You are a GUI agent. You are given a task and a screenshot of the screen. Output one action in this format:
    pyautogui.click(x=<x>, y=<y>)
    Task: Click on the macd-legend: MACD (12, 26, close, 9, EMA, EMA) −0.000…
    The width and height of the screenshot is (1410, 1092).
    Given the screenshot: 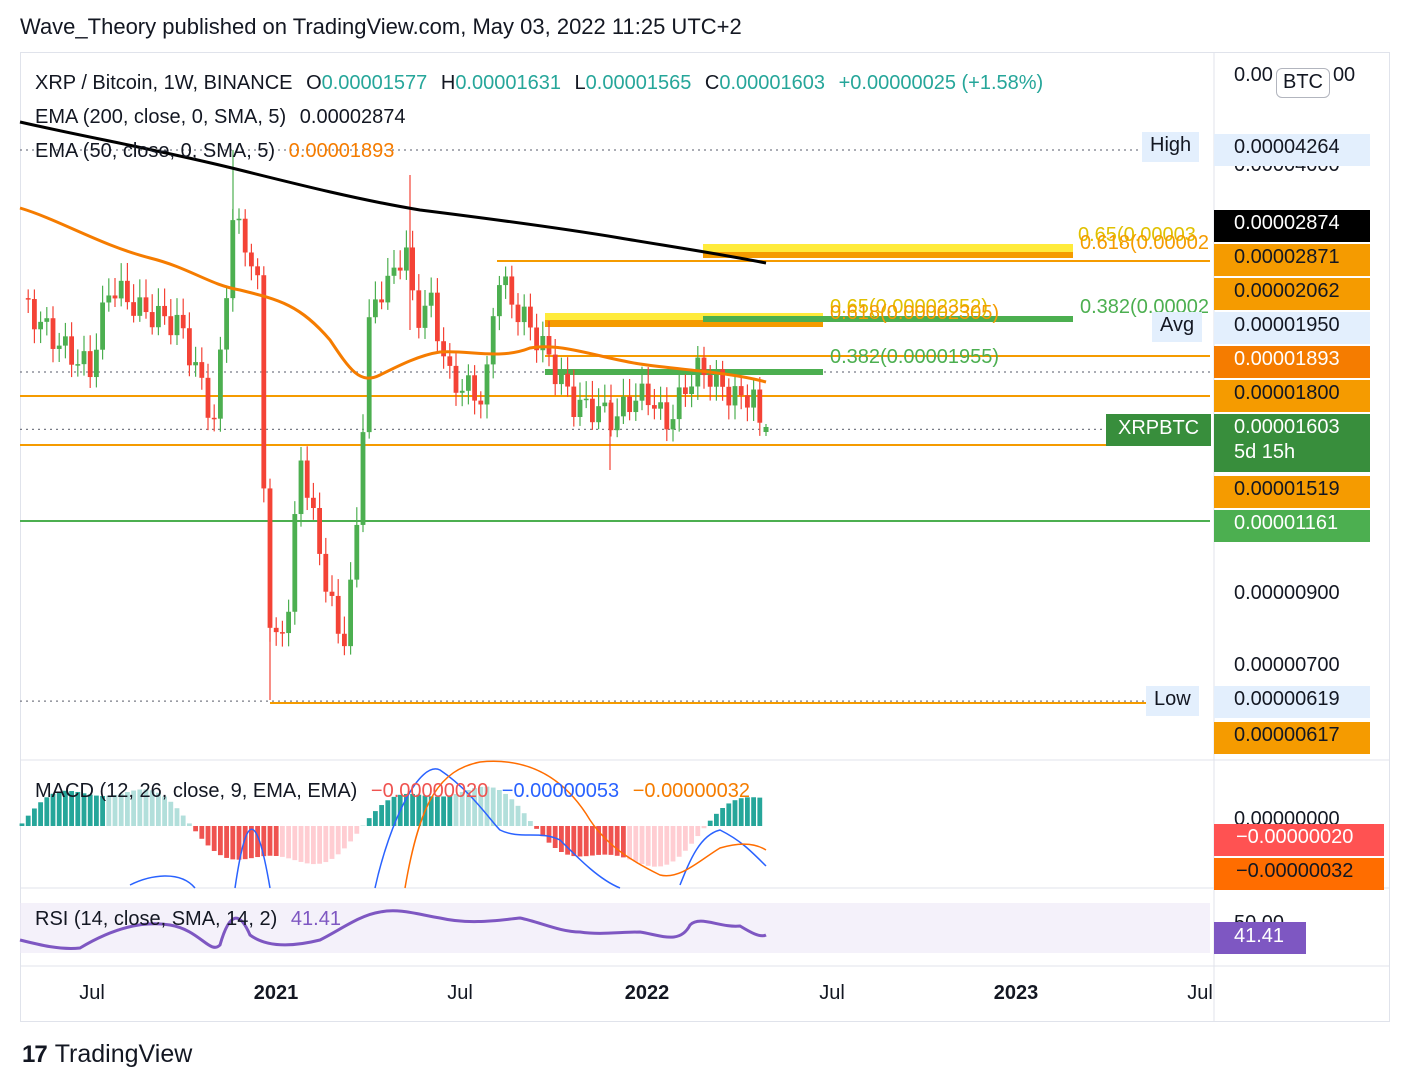 What is the action you would take?
    pyautogui.click(x=392, y=791)
    